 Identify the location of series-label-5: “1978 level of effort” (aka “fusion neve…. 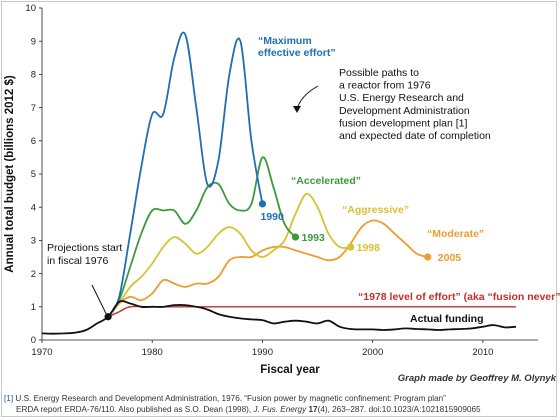
(459, 297).